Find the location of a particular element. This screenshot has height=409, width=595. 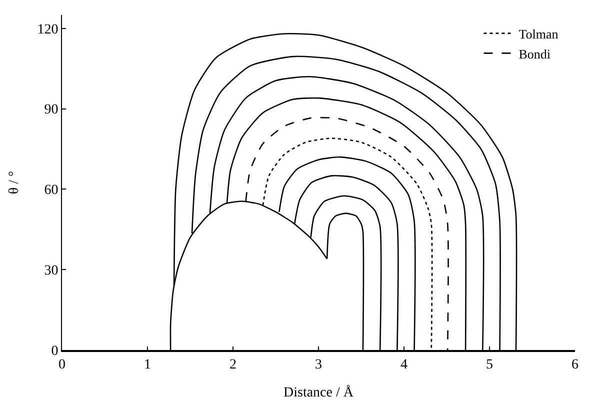

x-tick-label: 3 is located at coordinates (318, 365).